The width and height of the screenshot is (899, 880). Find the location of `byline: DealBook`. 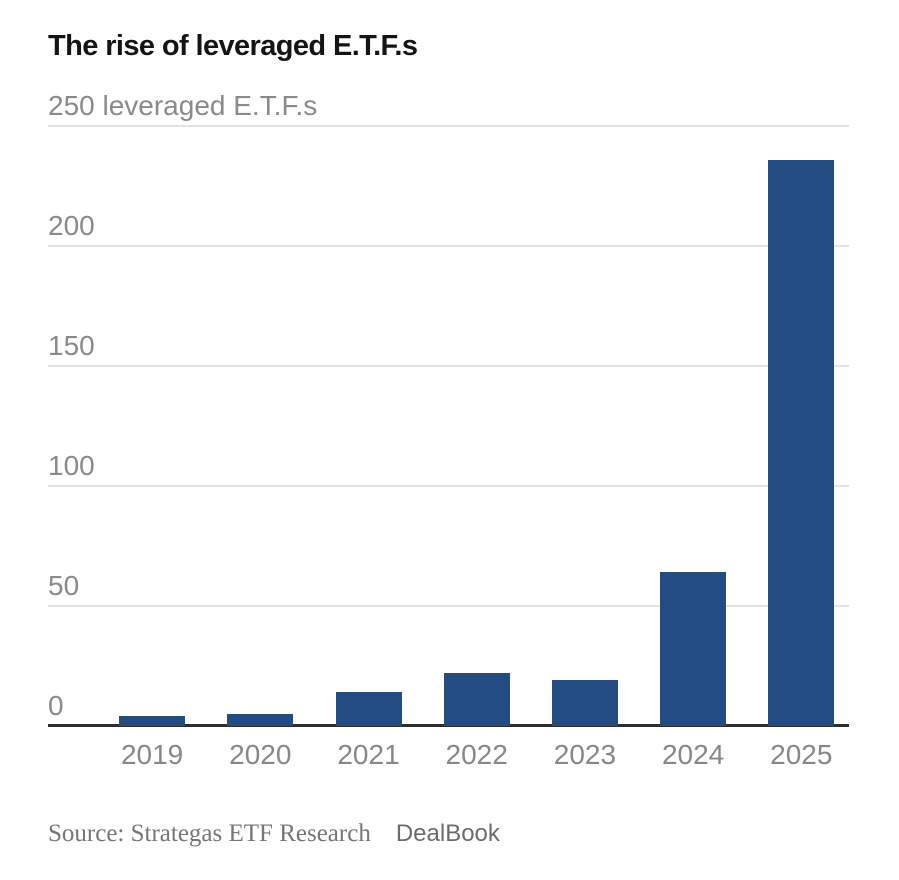

byline: DealBook is located at coordinates (447, 833).